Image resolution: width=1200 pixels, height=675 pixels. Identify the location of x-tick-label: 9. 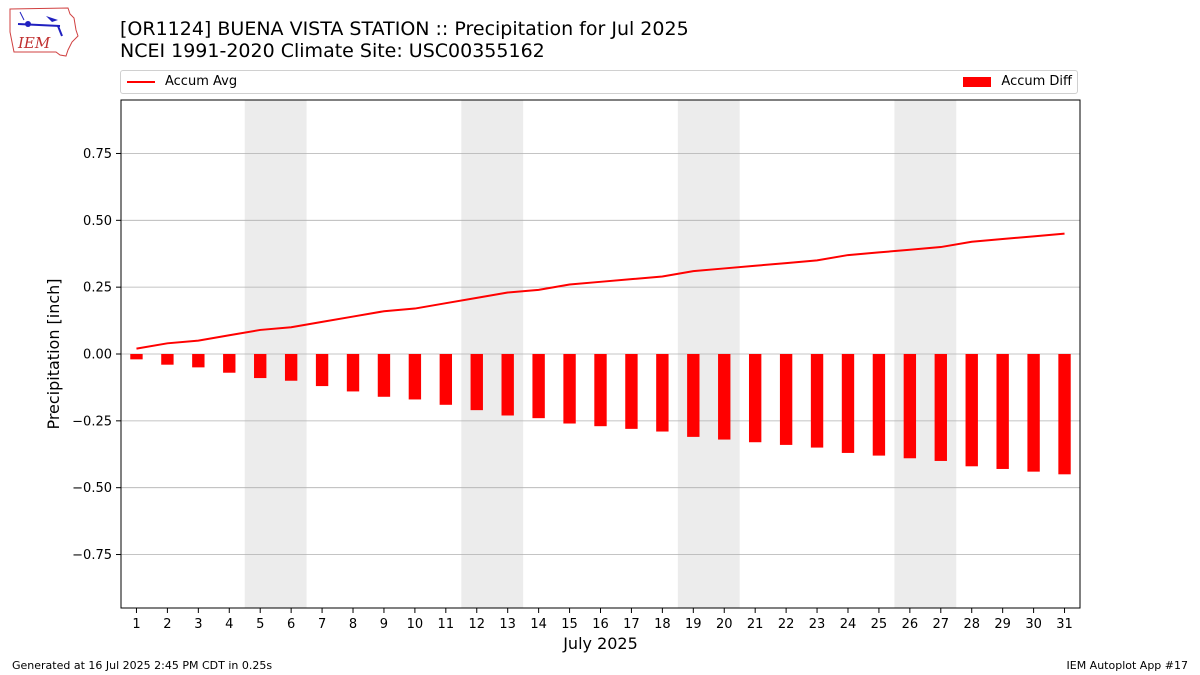
(384, 624).